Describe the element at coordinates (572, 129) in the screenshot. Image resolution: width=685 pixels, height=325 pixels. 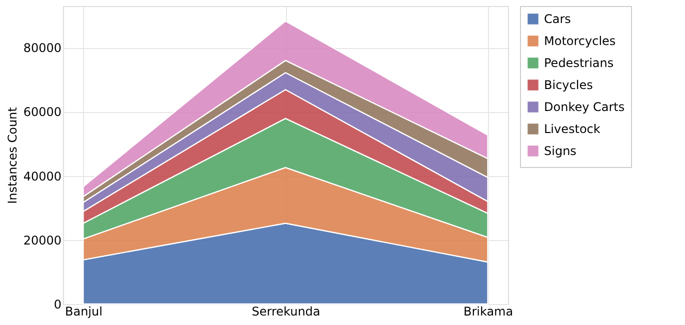
I see `legend-label: Livestock` at that location.